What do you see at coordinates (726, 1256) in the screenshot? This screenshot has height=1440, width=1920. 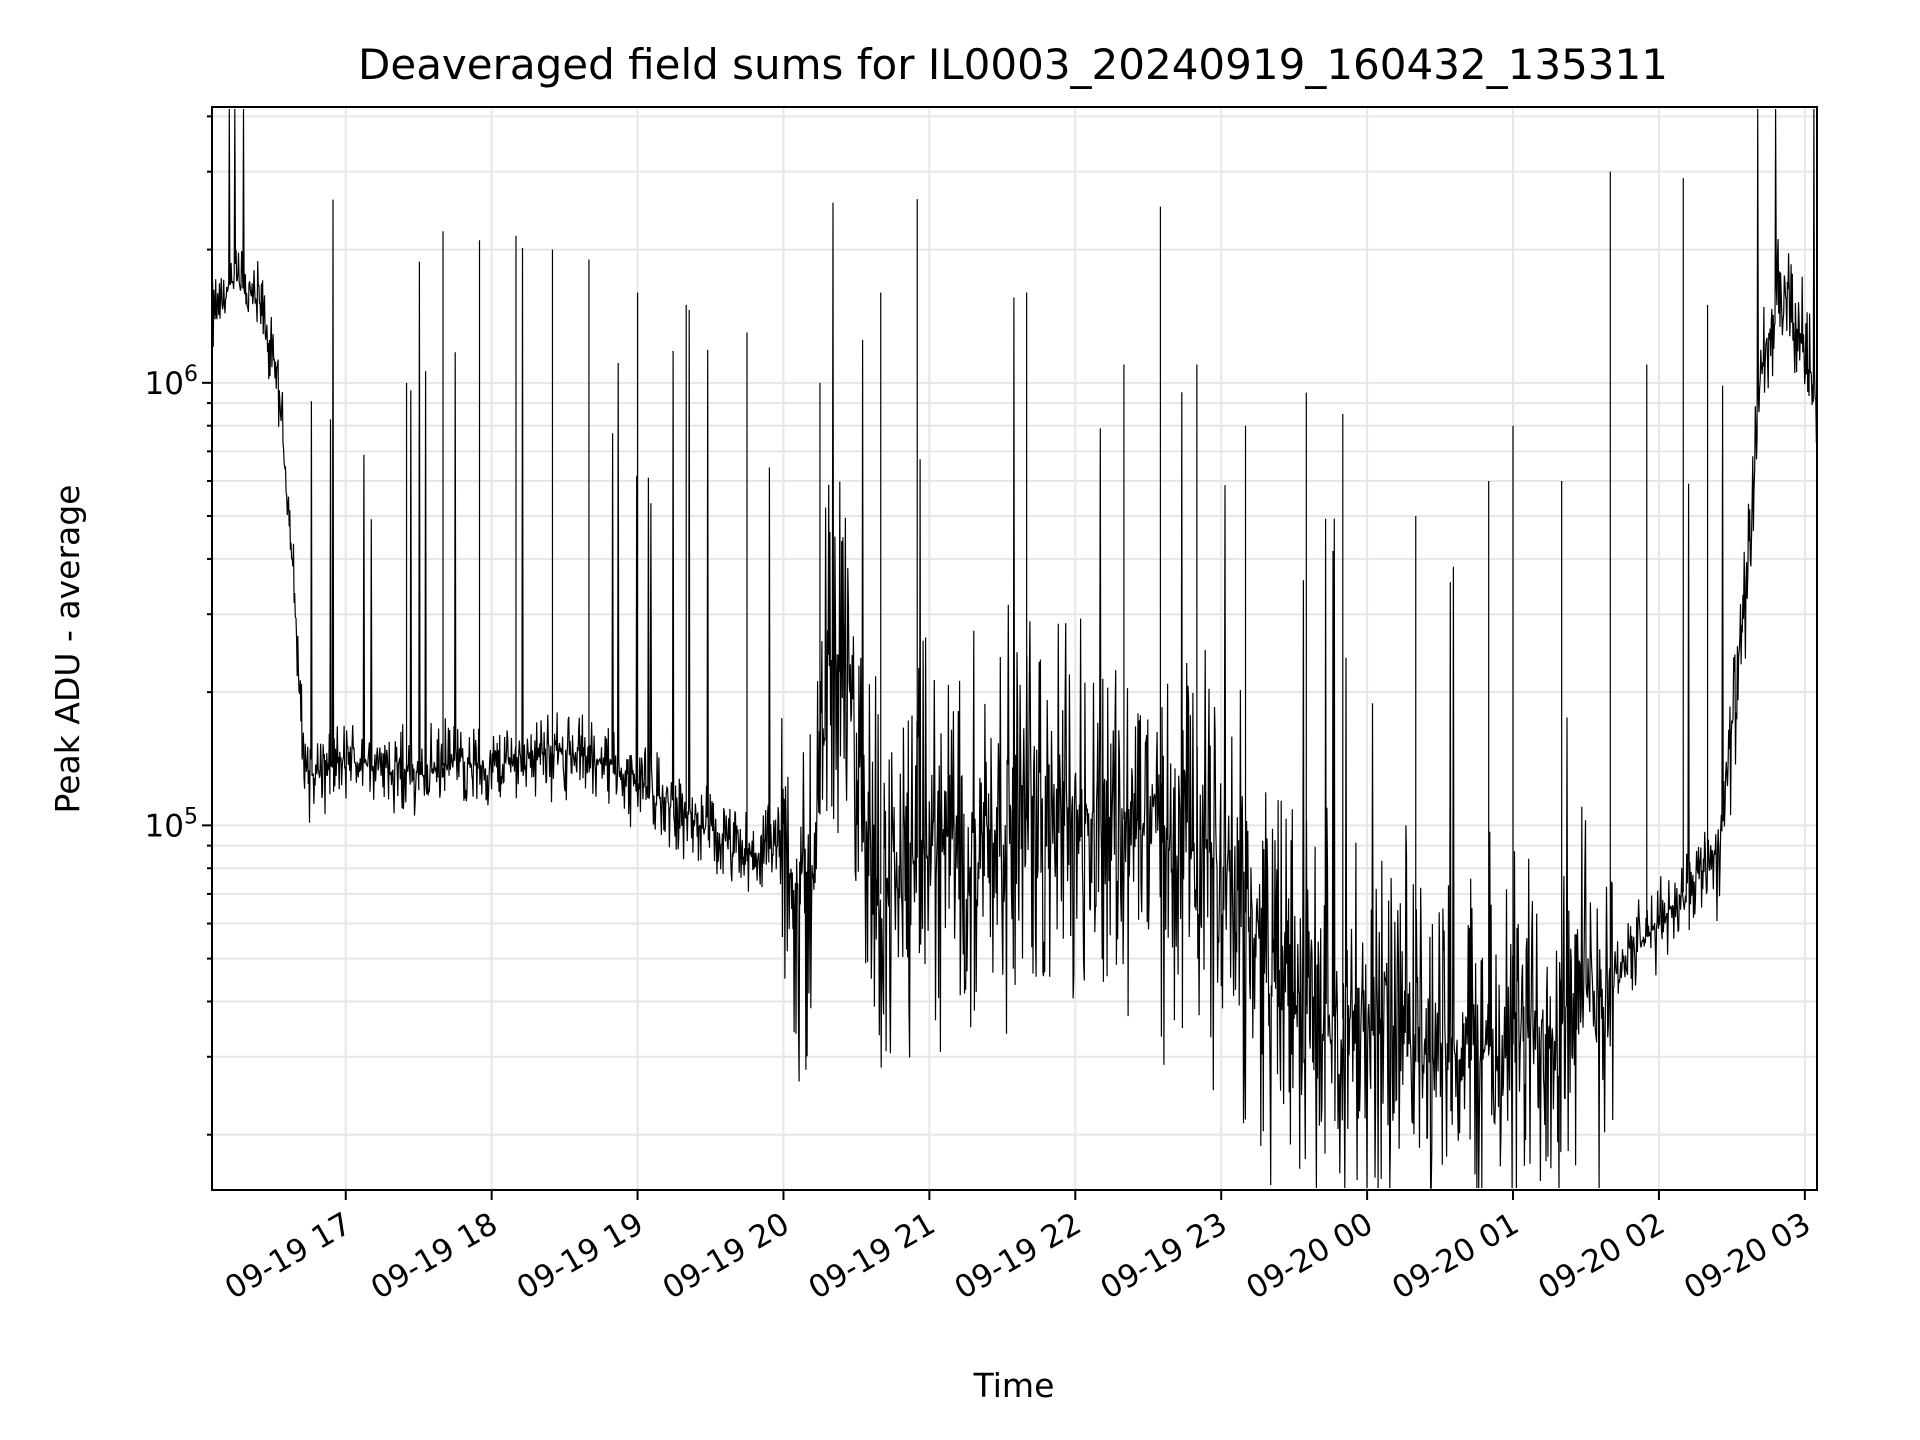 I see `x-tick-label: 09-19 20` at bounding box center [726, 1256].